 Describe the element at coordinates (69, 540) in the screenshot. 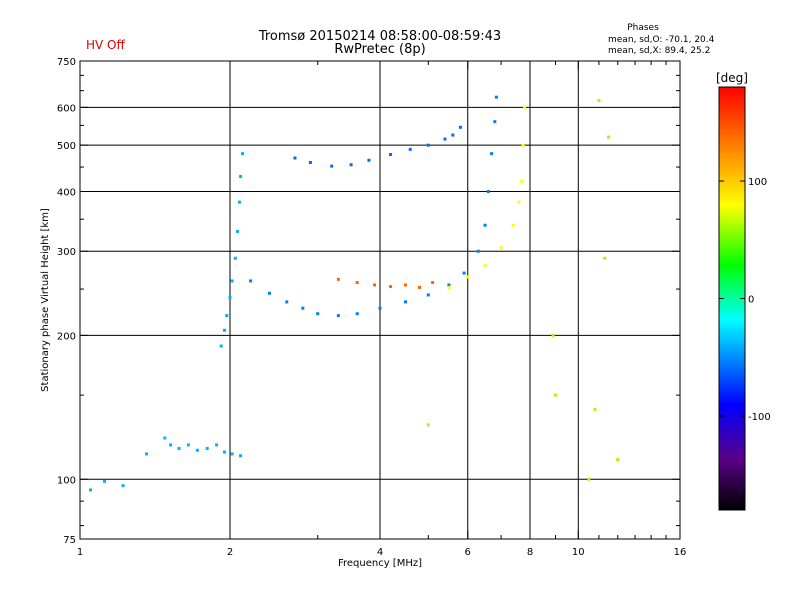

I see `y-tick-label: 75` at that location.